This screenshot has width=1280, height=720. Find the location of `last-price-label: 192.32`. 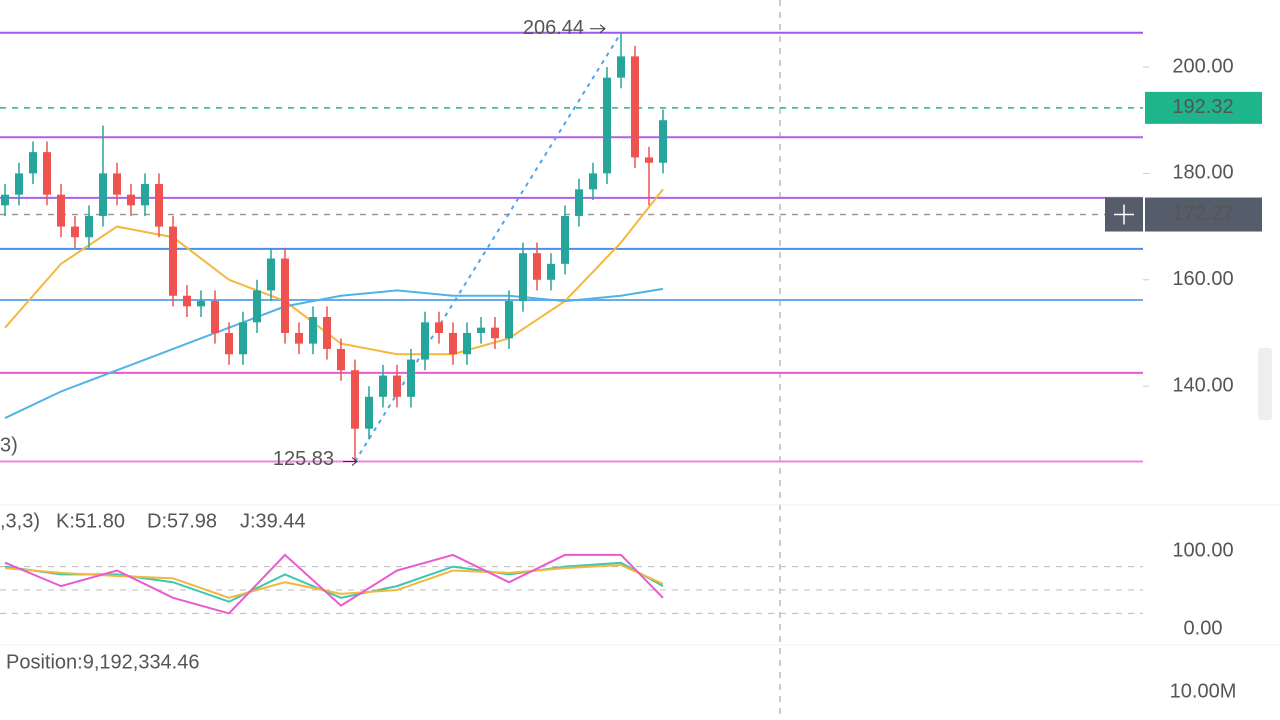

last-price-label: 192.32 is located at coordinates (1202, 107).